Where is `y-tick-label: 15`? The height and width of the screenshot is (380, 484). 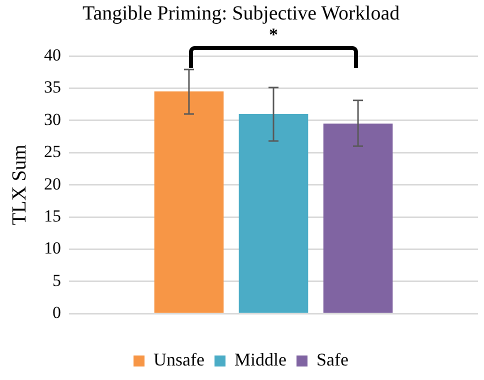
y-tick-label: 15 is located at coordinates (52, 216).